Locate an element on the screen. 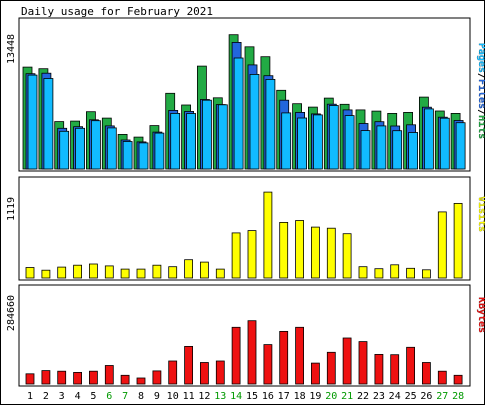 Image resolution: width=485 pixels, height=406 pixels. x-tick-label: 19 is located at coordinates (315, 396).